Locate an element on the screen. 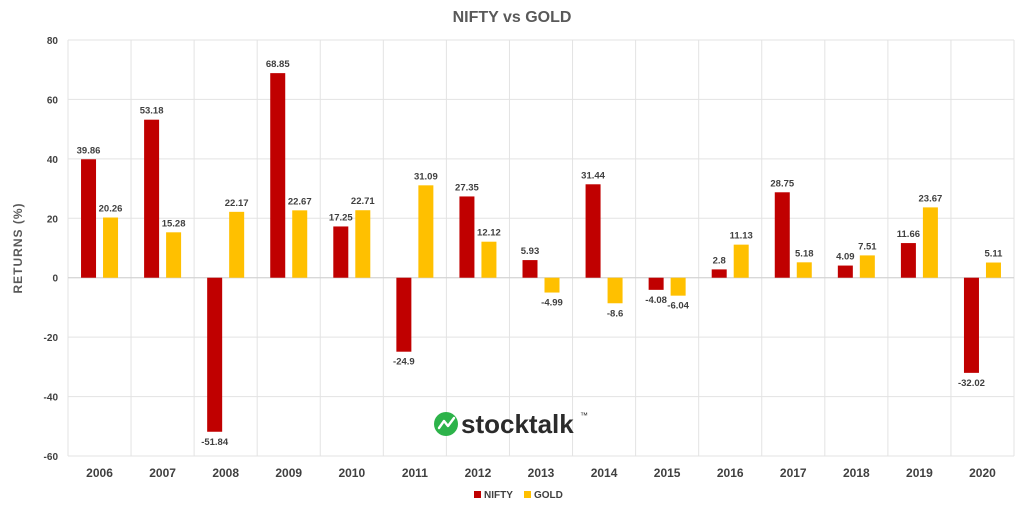 The image size is (1024, 509). gold-data-label: -8.6 is located at coordinates (615, 313).